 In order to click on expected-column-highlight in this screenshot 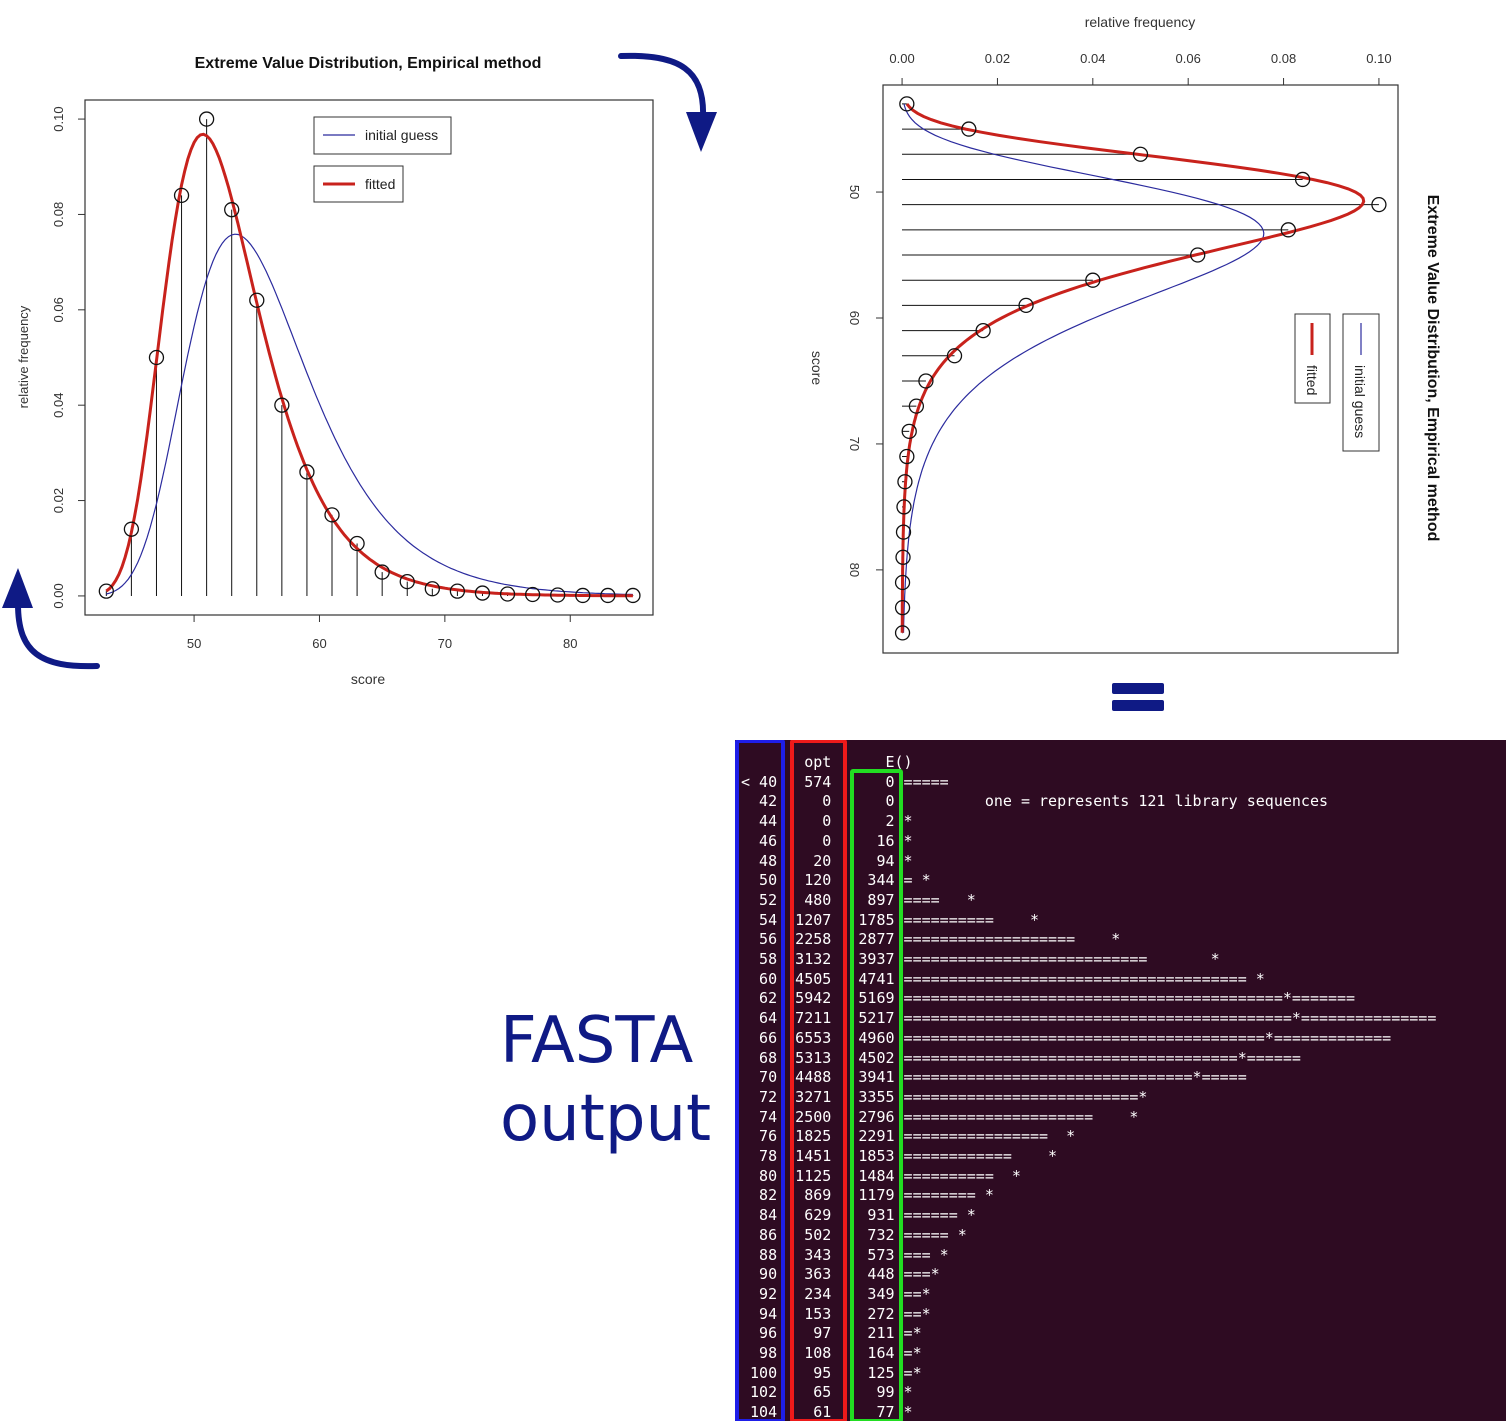, I will do `click(876, 1095)`.